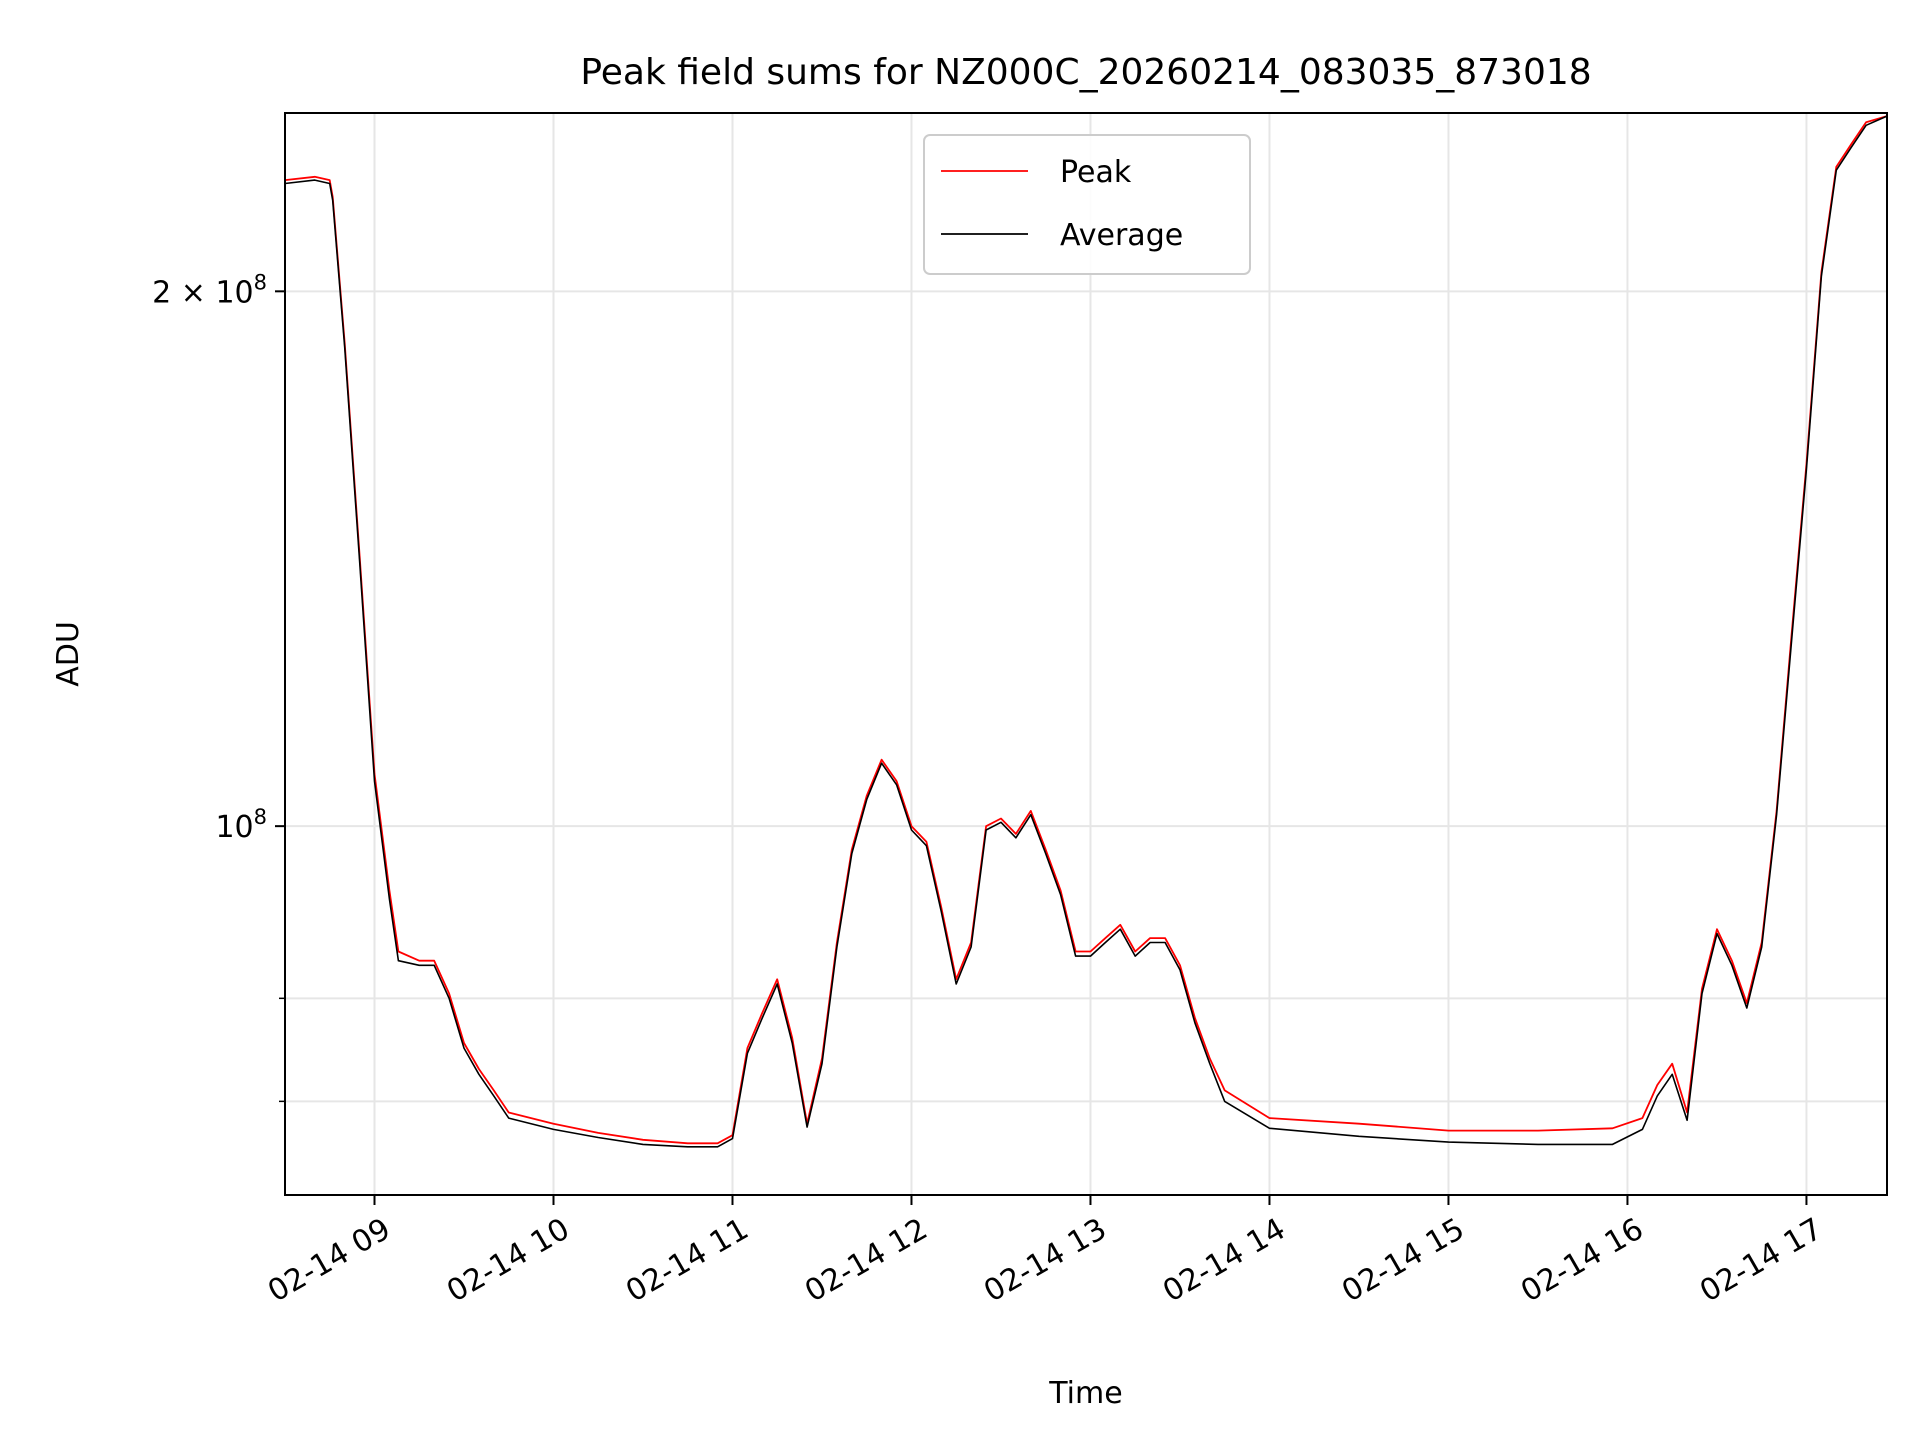  What do you see at coordinates (1085, 1393) in the screenshot?
I see `x-axis-label: Time` at bounding box center [1085, 1393].